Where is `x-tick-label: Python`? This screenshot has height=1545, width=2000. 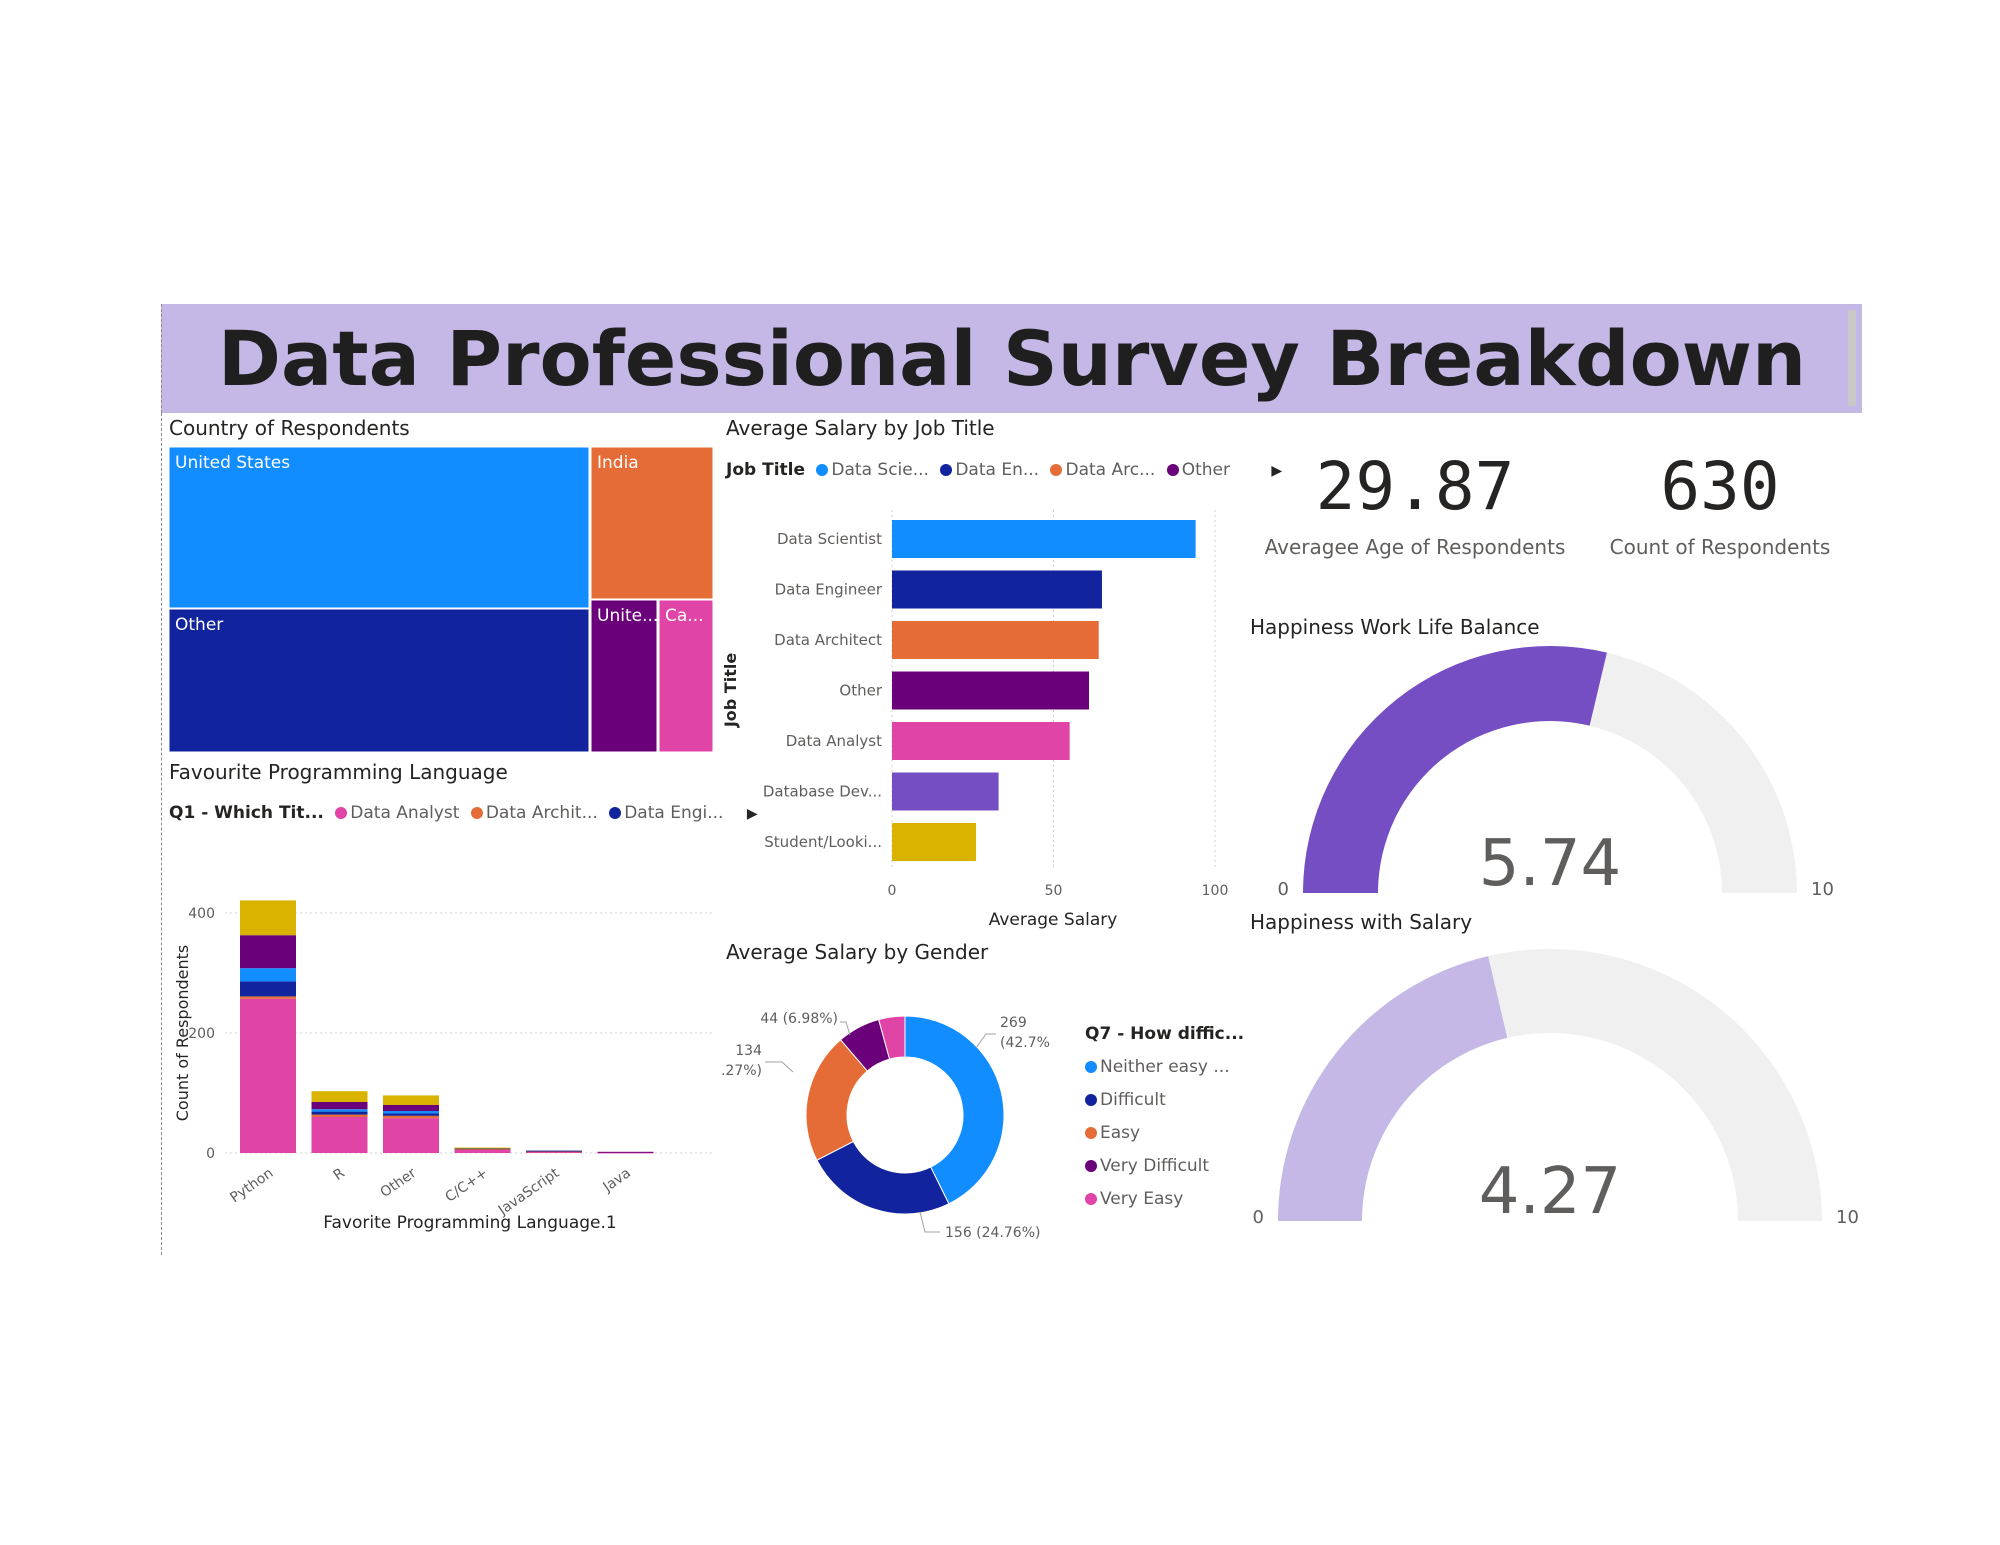 x-tick-label: Python is located at coordinates (251, 1185).